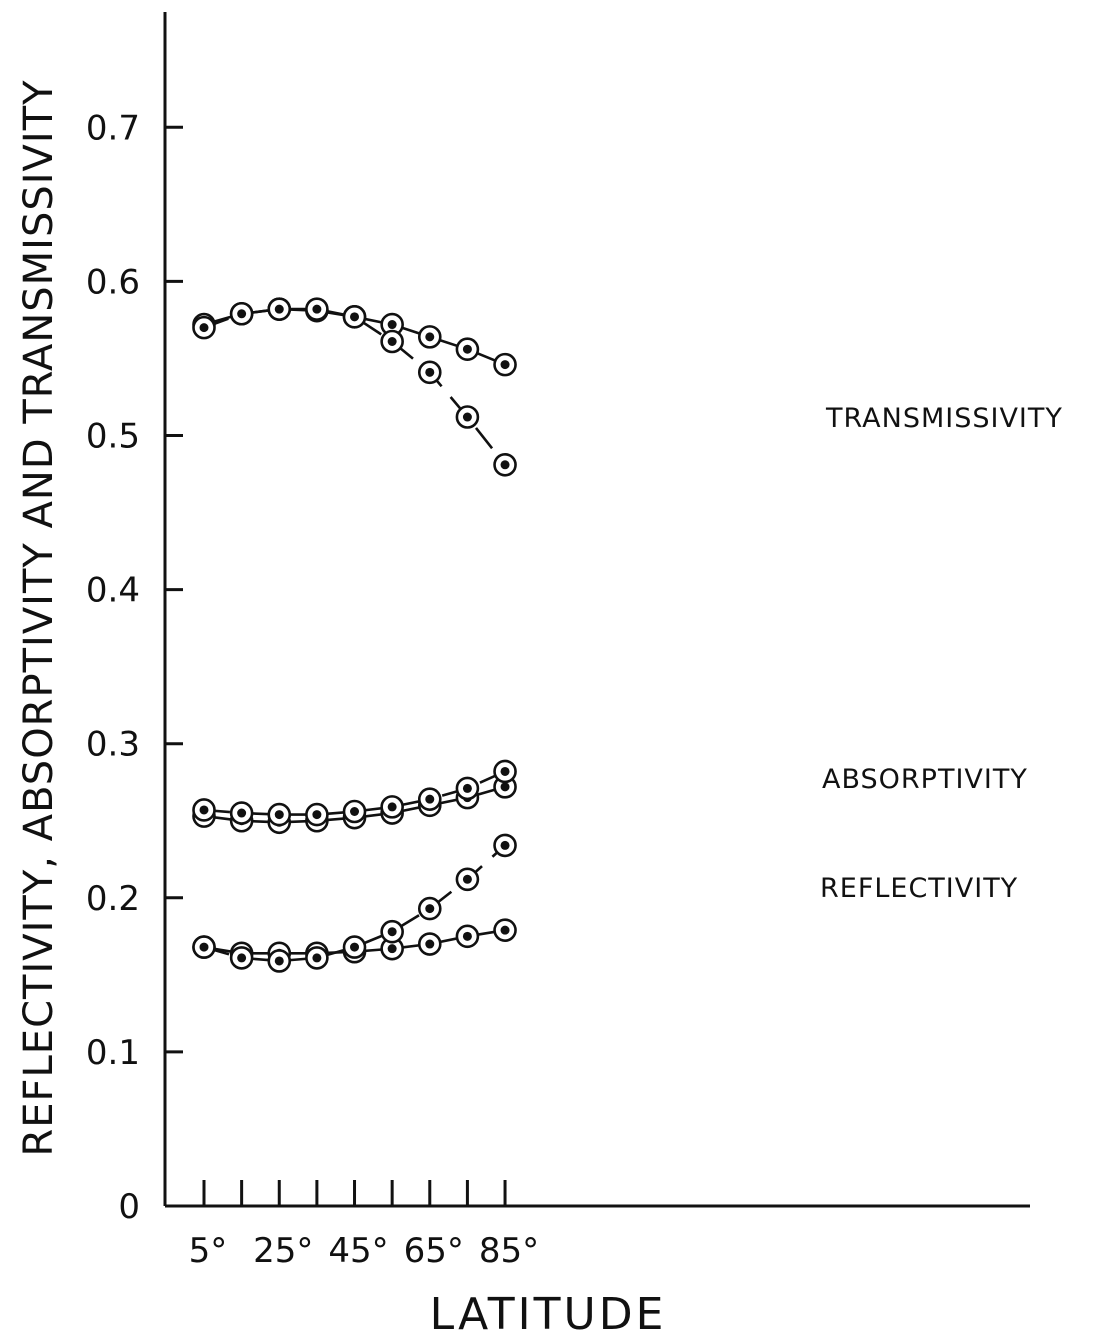  I want to click on transmissivity-label: TRANSMISSIVITY, so click(944, 418).